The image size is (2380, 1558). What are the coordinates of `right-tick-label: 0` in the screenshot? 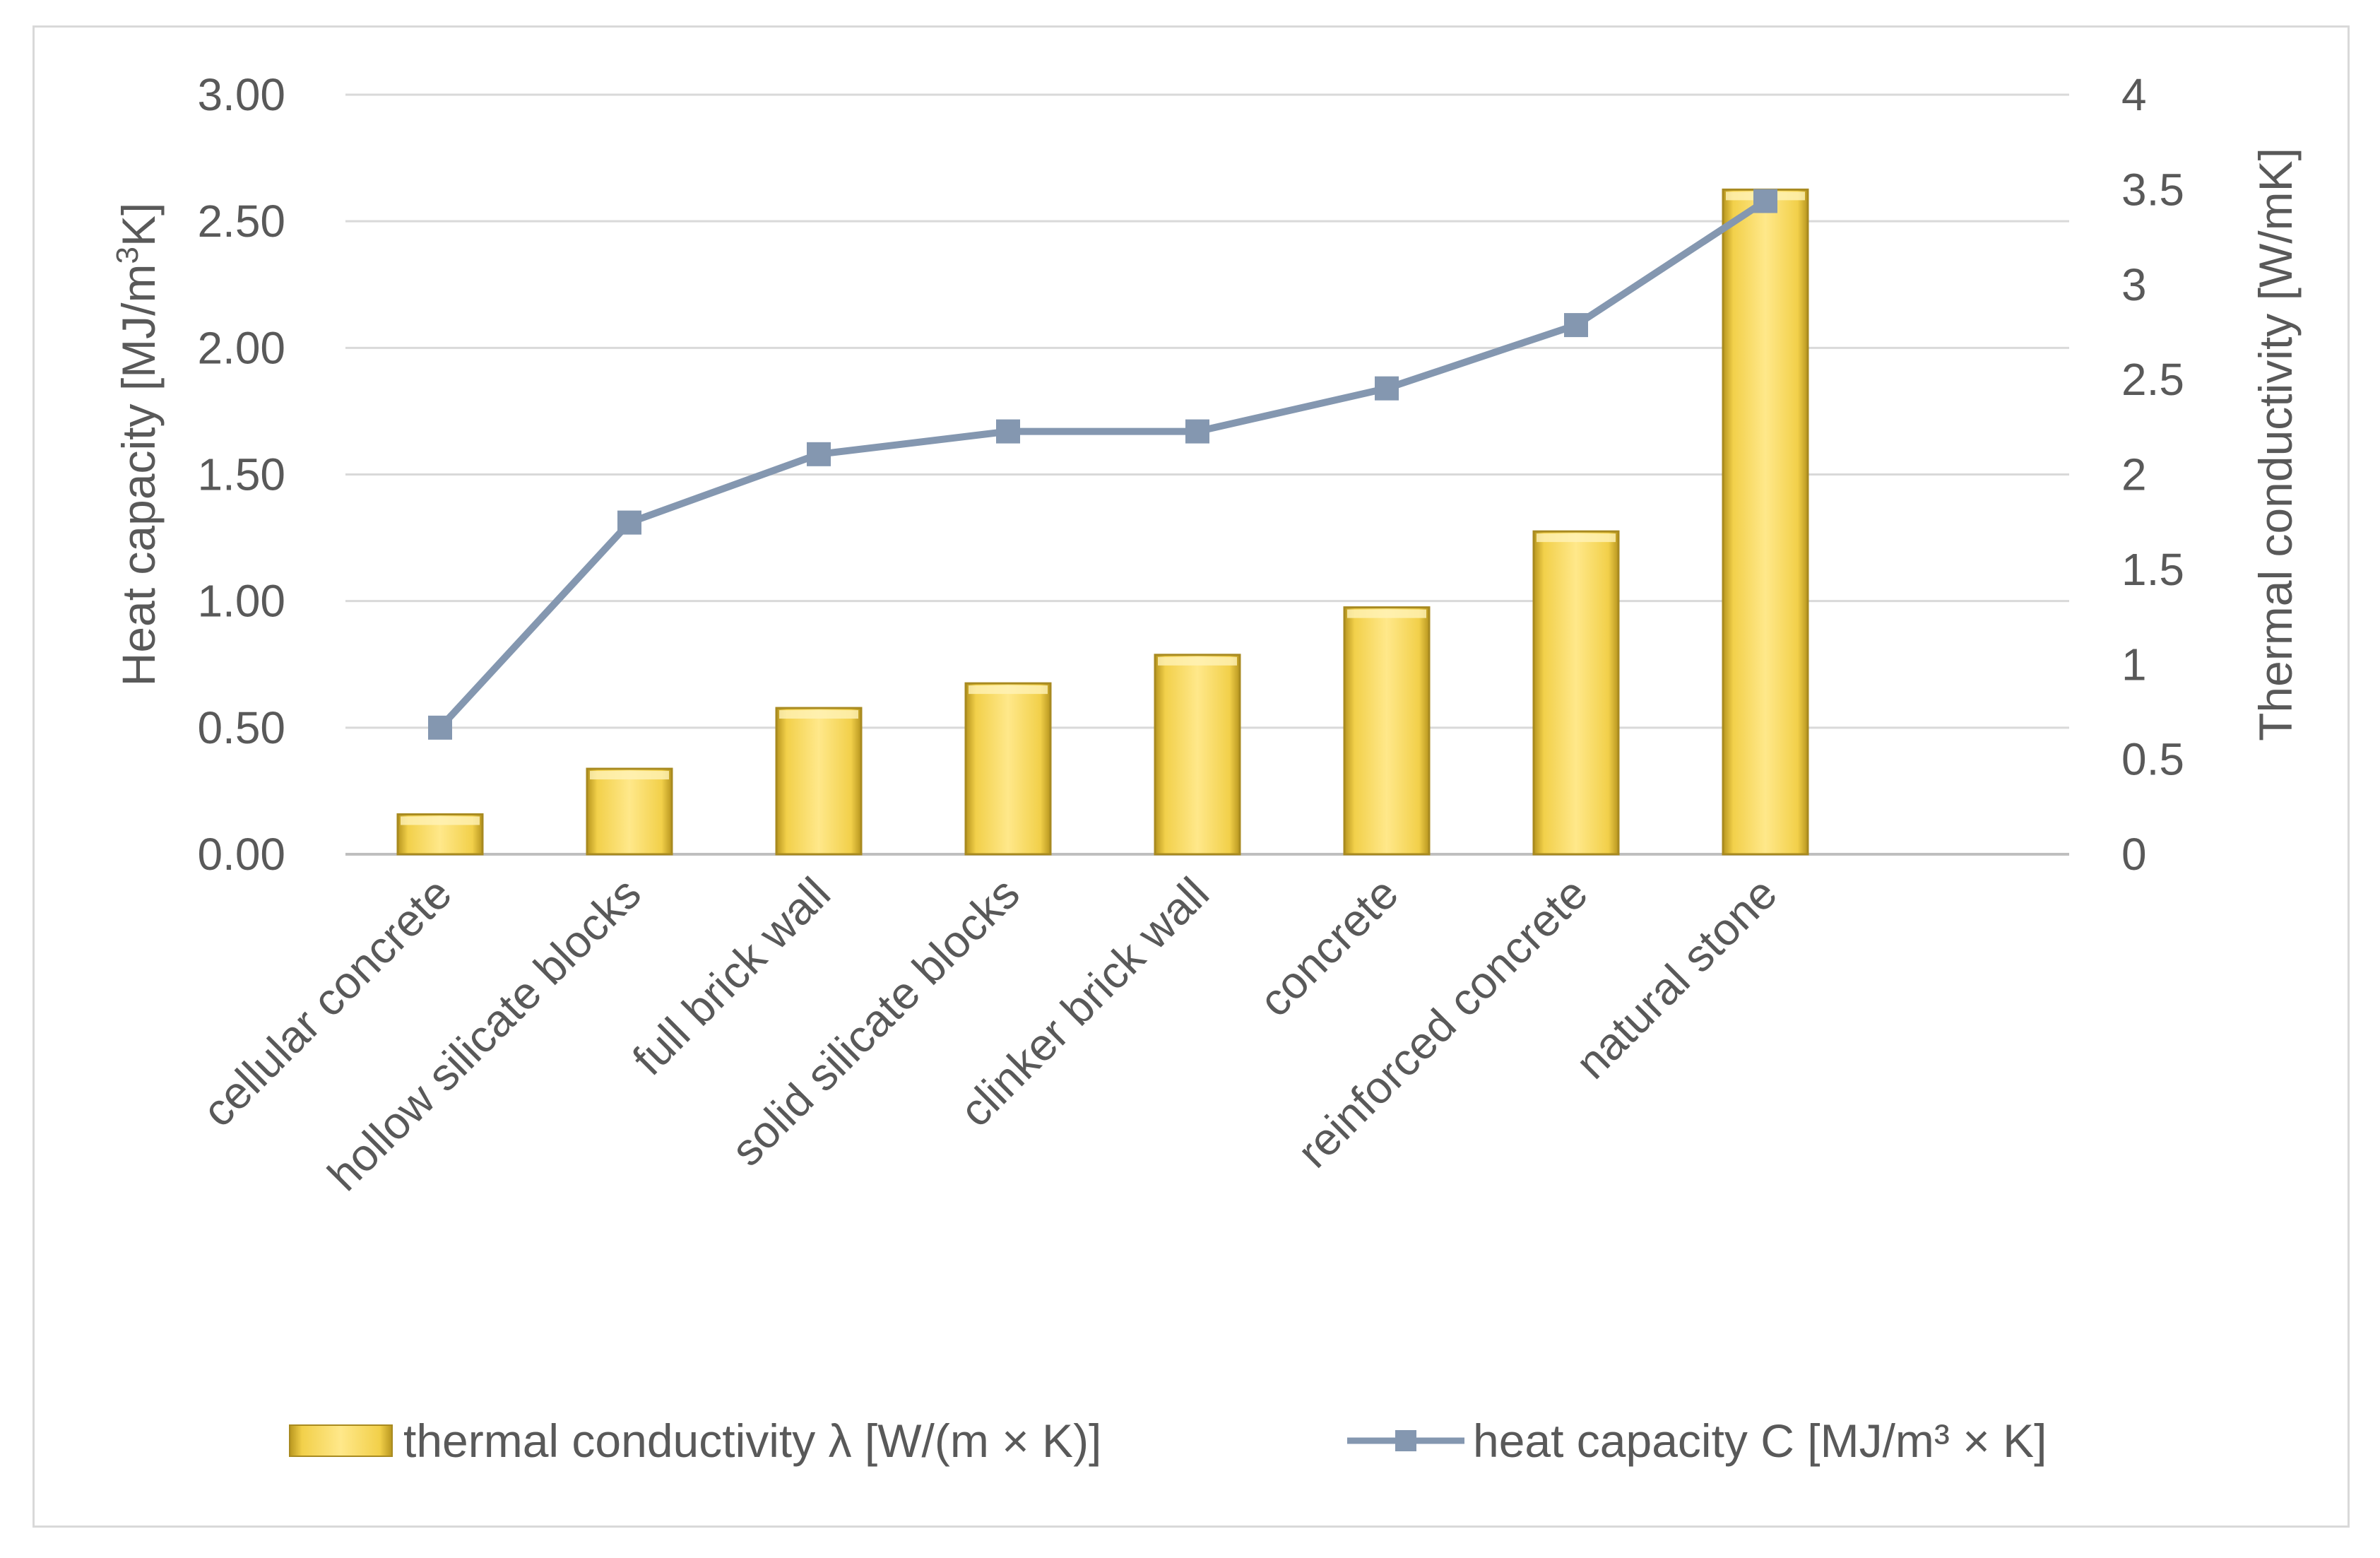 It's located at (2134, 854).